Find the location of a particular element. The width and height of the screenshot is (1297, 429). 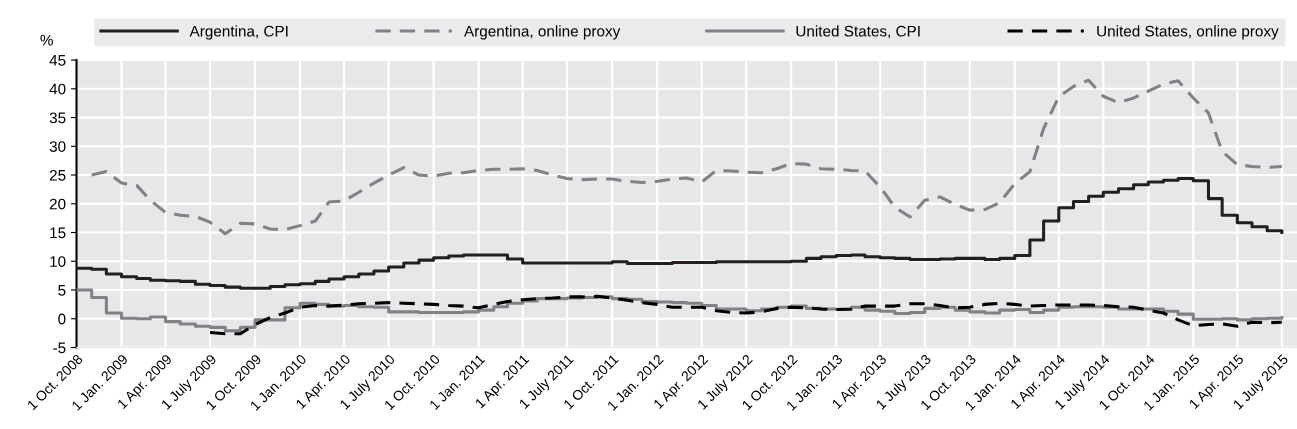

y-tick-label: 5 is located at coordinates (62, 290).